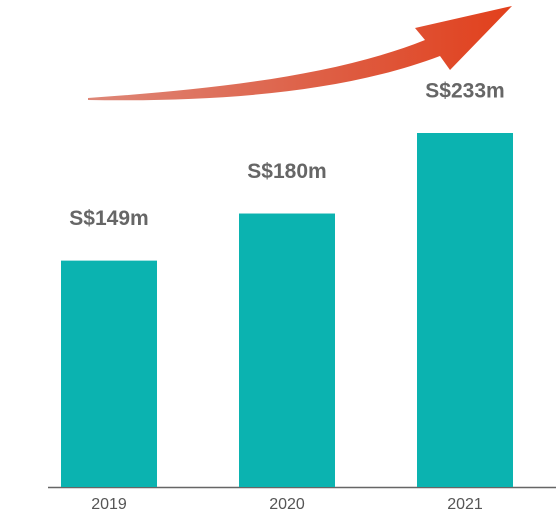  What do you see at coordinates (287, 504) in the screenshot?
I see `x-tick-label: 2020` at bounding box center [287, 504].